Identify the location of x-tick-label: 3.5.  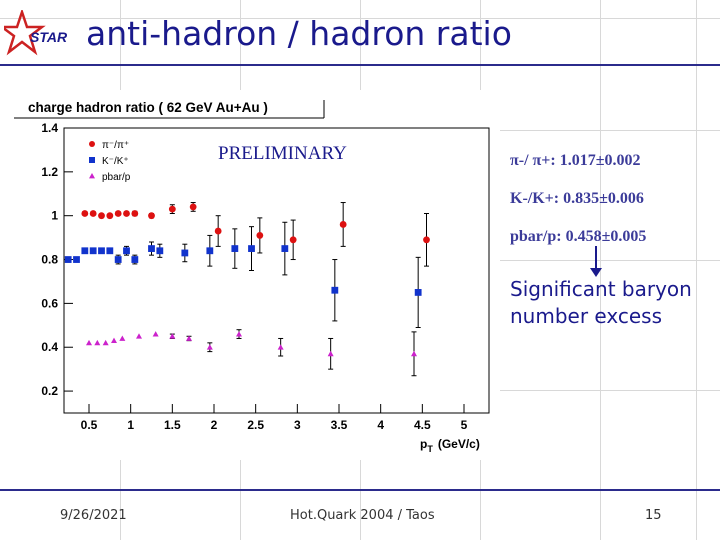
(339, 425).